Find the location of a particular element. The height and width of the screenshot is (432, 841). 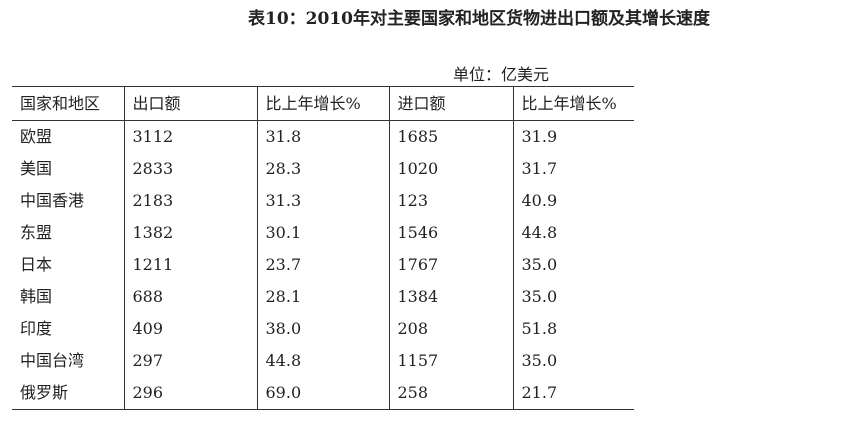

table-row: 韩国 688 28.1 1384 35.0 is located at coordinates (323, 297).